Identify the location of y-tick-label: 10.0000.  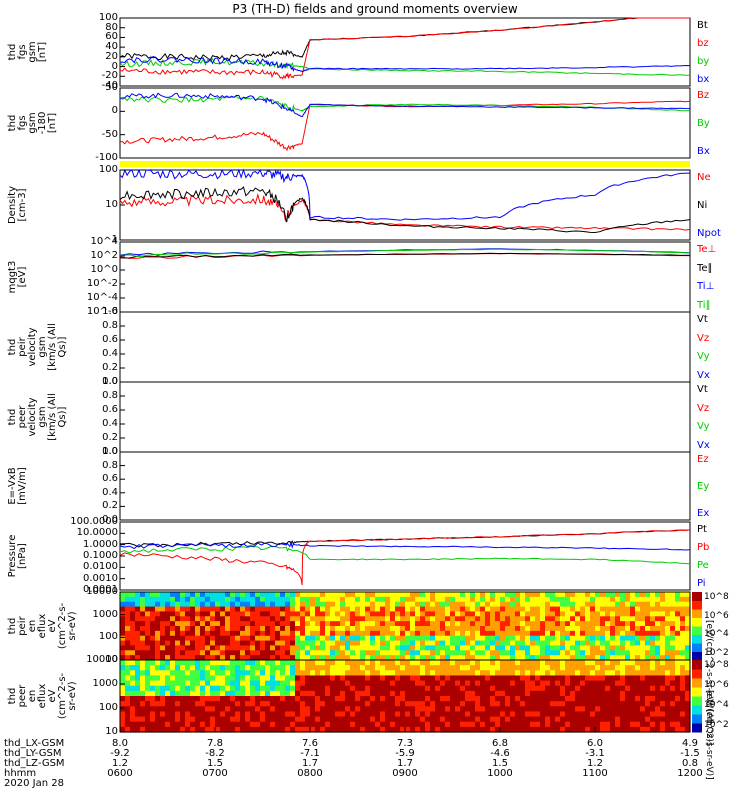
(97, 533).